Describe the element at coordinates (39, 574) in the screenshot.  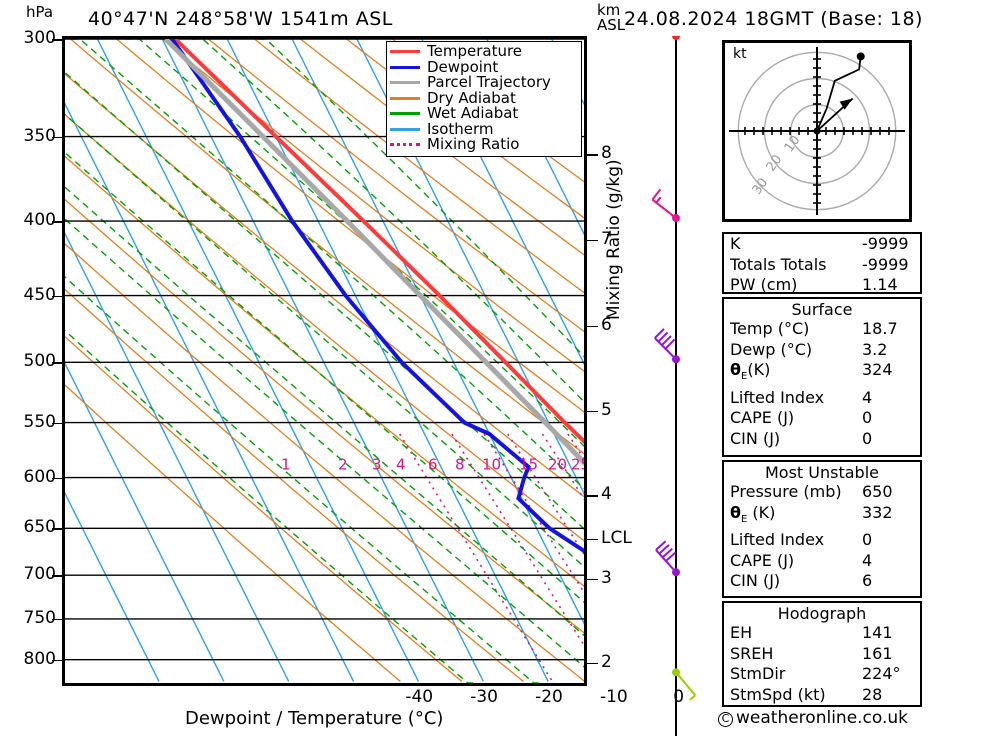
I see `pressure-tick-label: 700` at that location.